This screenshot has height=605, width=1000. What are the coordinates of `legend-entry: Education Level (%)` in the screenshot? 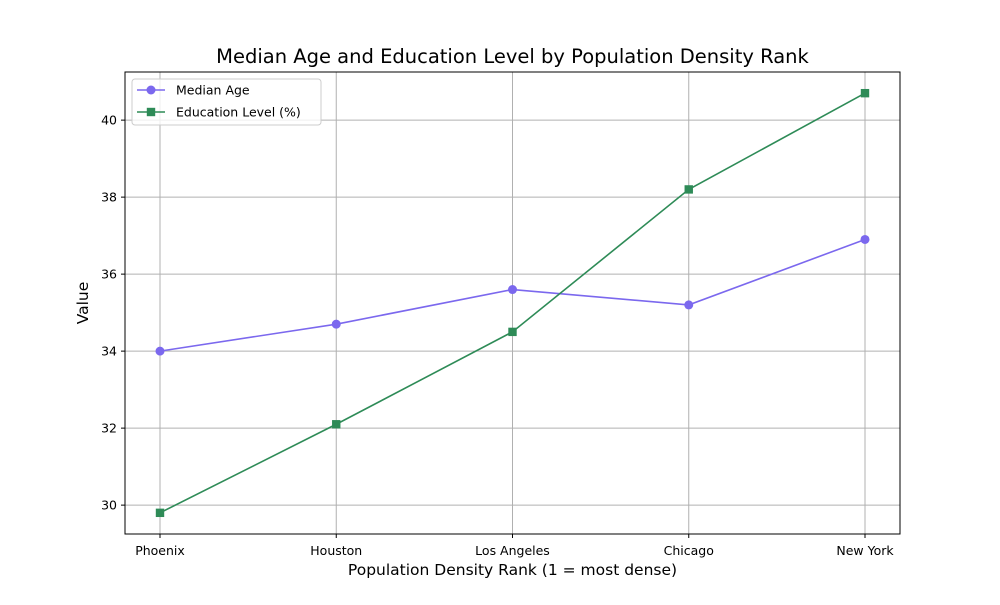 It's located at (219, 112).